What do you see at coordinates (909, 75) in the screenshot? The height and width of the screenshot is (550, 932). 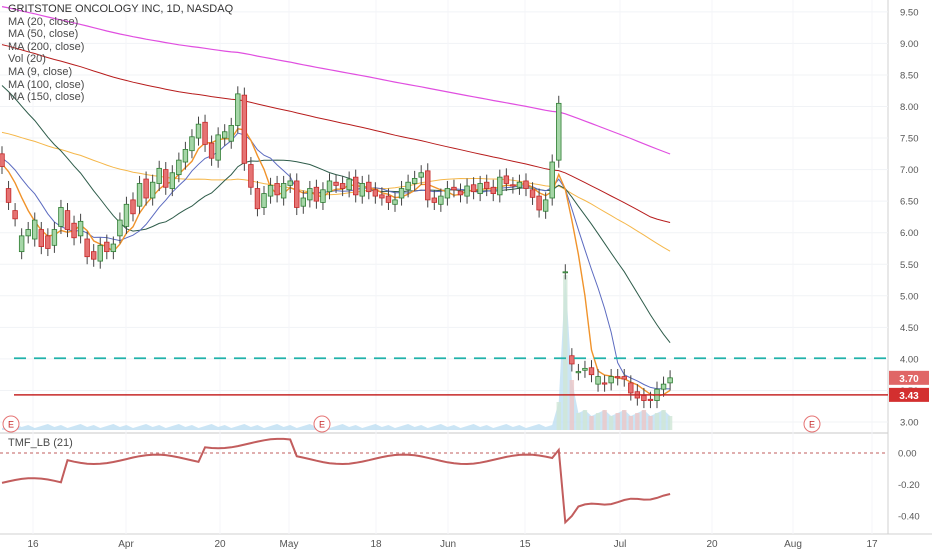 I see `y-tick-label: 8.50` at bounding box center [909, 75].